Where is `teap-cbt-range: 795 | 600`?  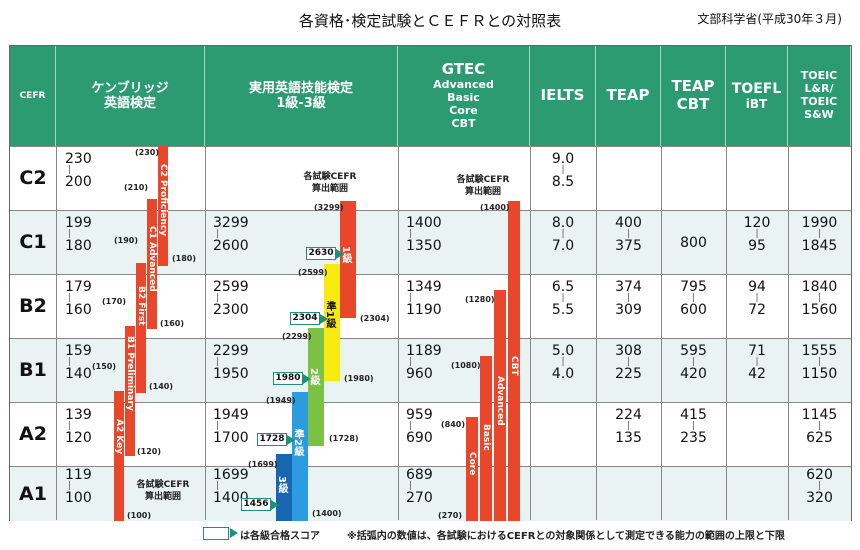
teap-cbt-range: 795 | 600 is located at coordinates (693, 298).